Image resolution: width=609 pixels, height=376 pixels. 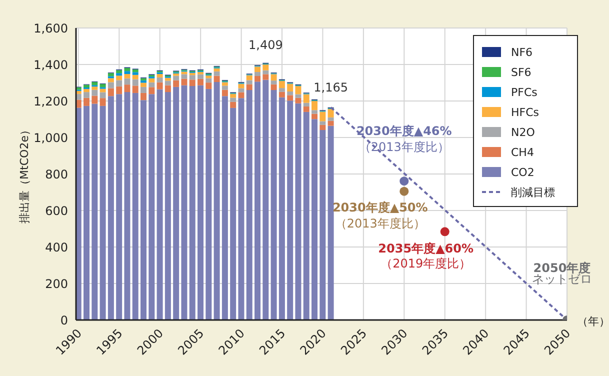 What do you see at coordinates (56, 174) in the screenshot?
I see `y-tick-label: 800` at bounding box center [56, 174].